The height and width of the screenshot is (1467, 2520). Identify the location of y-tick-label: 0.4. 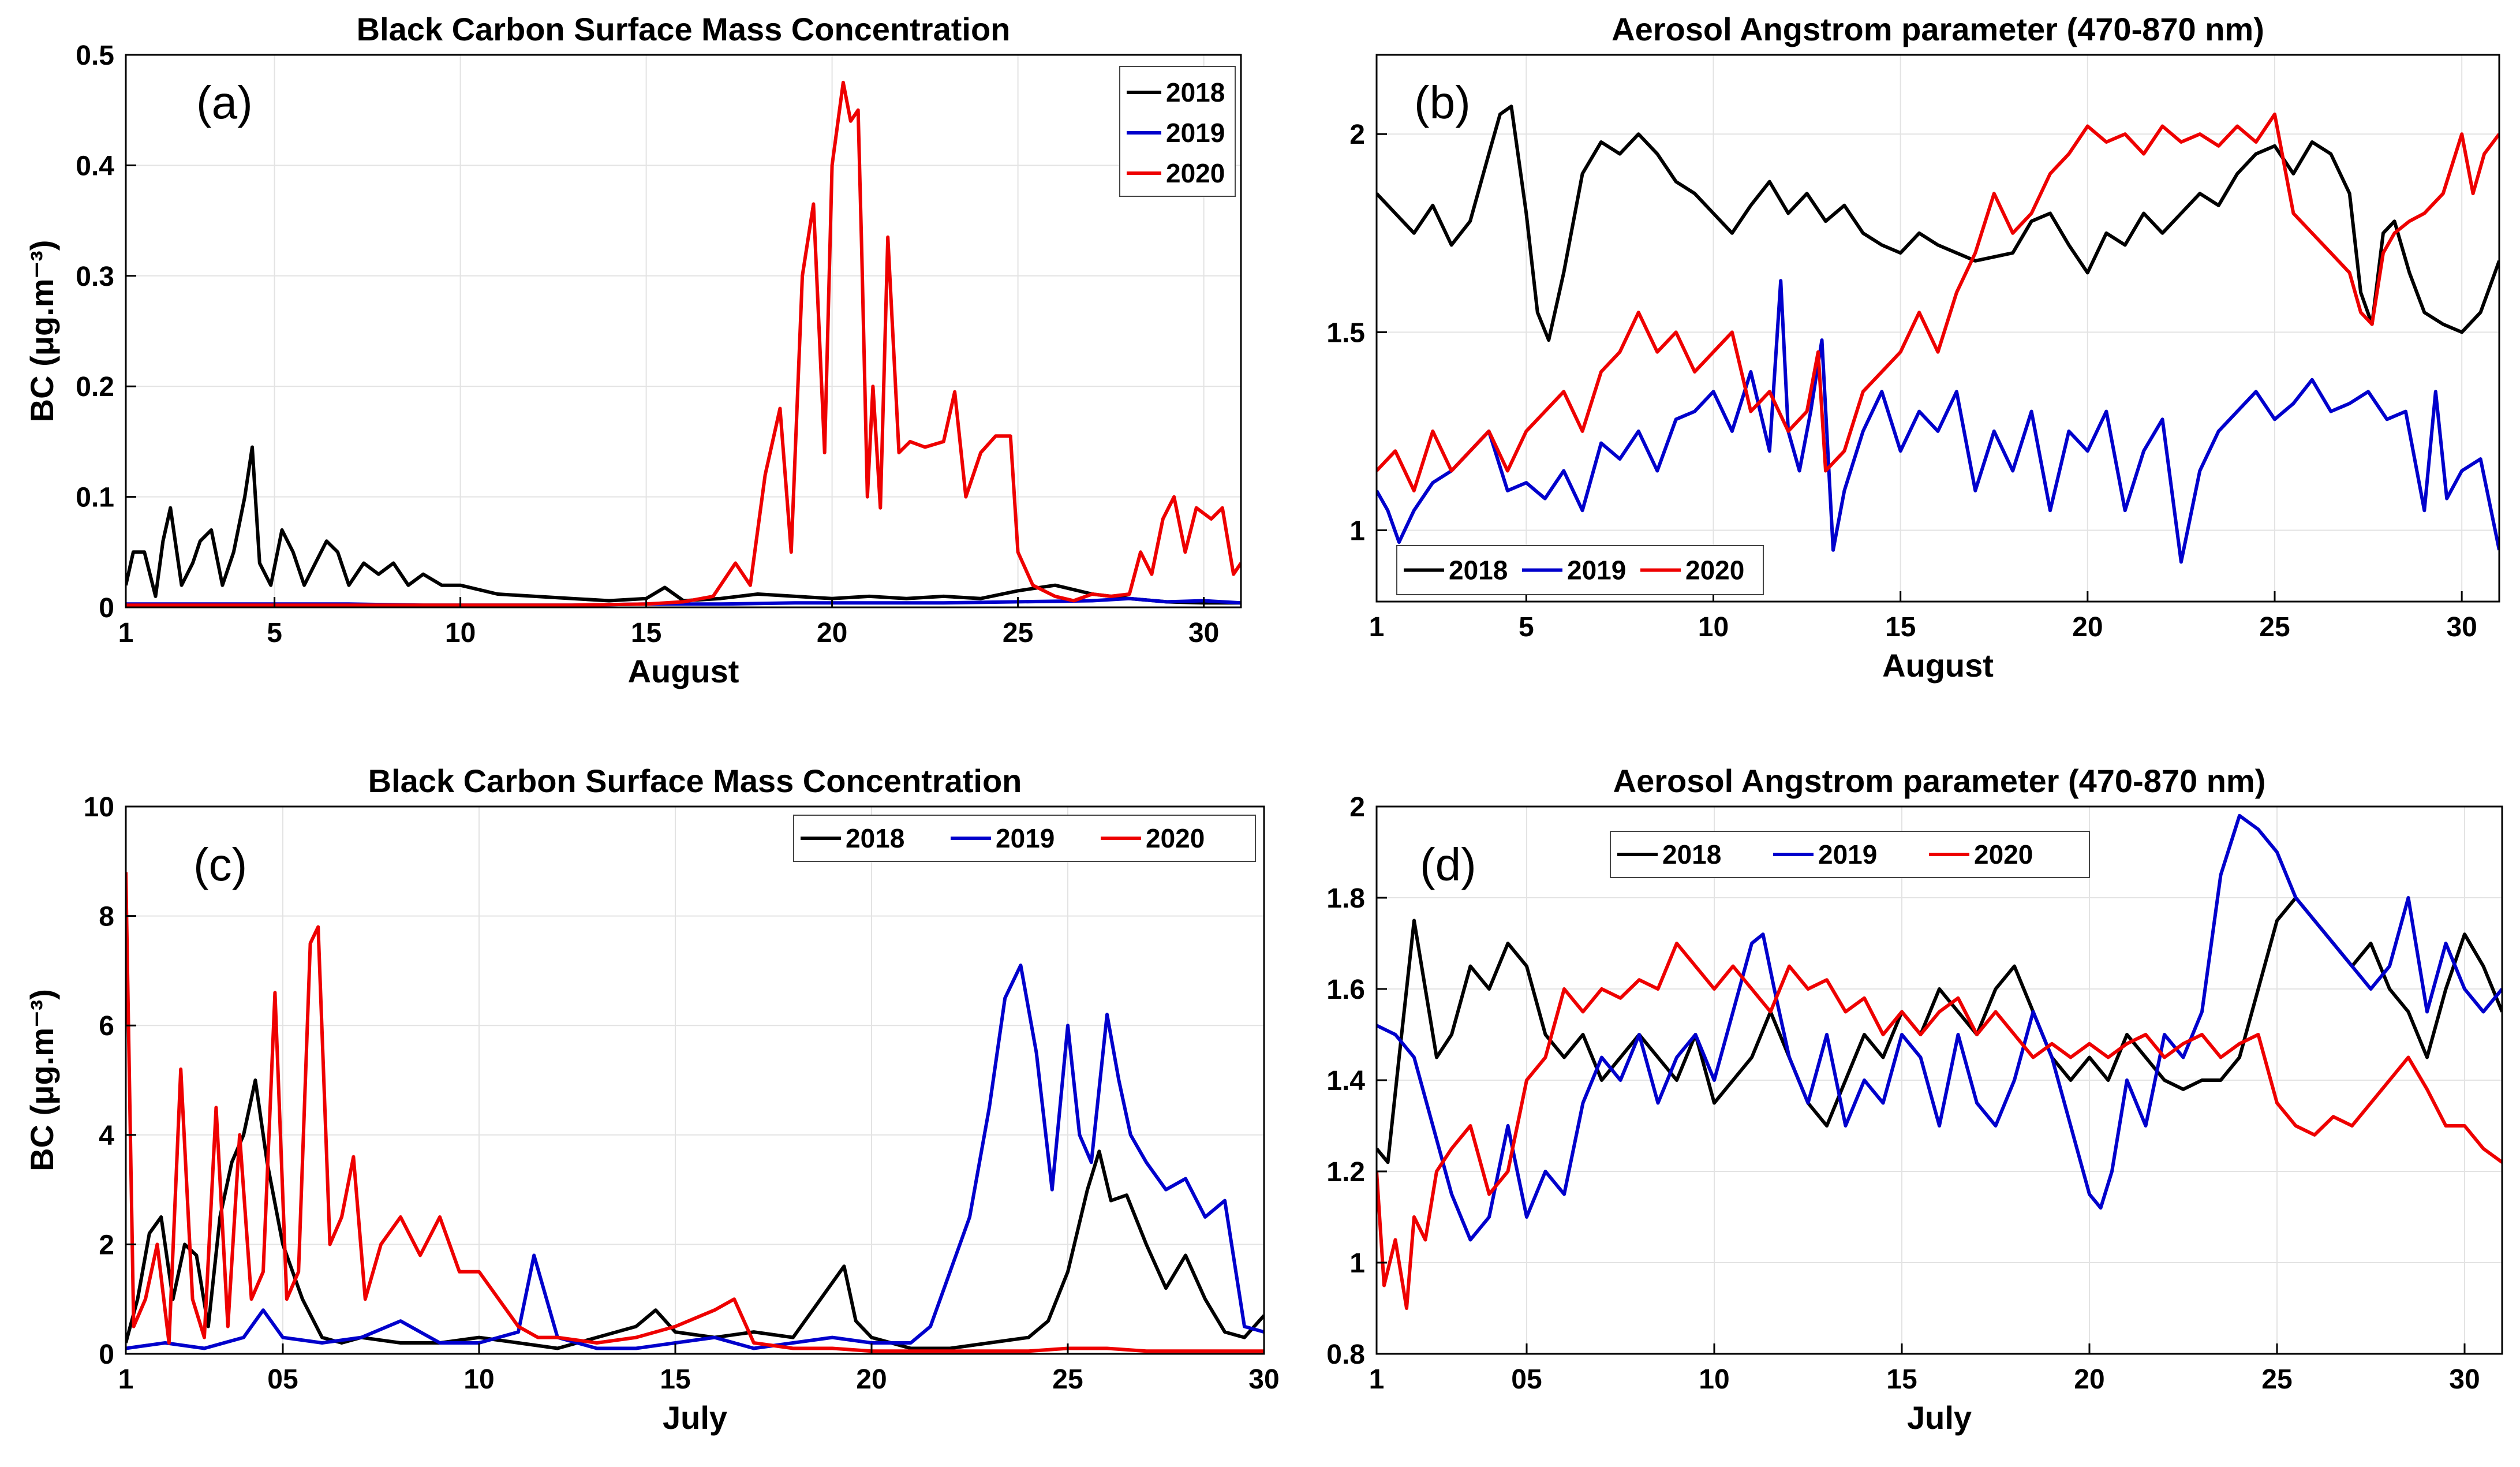
(95, 166).